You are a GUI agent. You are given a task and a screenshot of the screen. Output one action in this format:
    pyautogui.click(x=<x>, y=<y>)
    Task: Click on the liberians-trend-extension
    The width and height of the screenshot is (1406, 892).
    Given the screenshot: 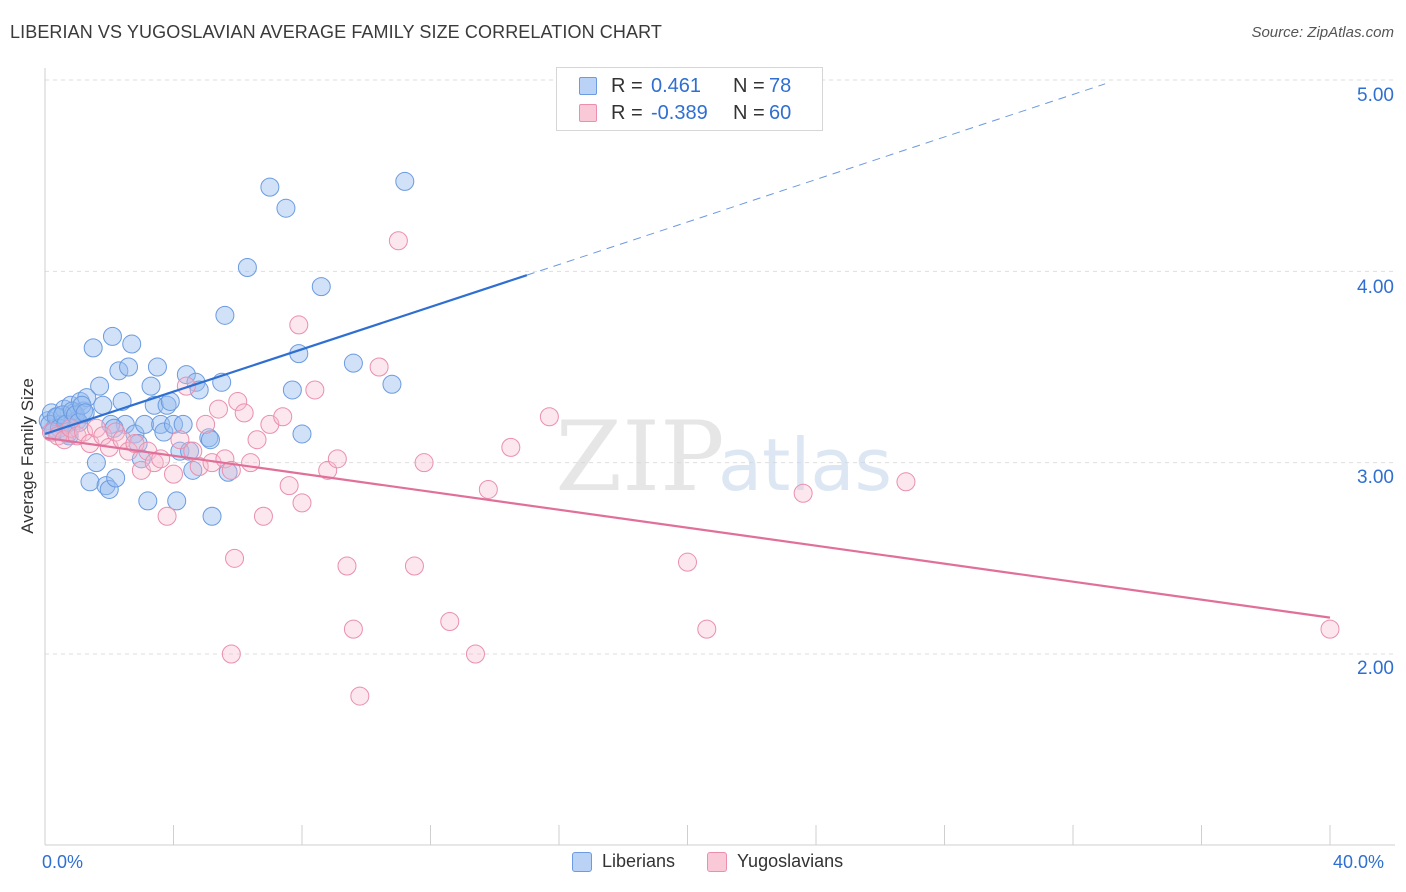 What is the action you would take?
    pyautogui.click(x=816, y=179)
    